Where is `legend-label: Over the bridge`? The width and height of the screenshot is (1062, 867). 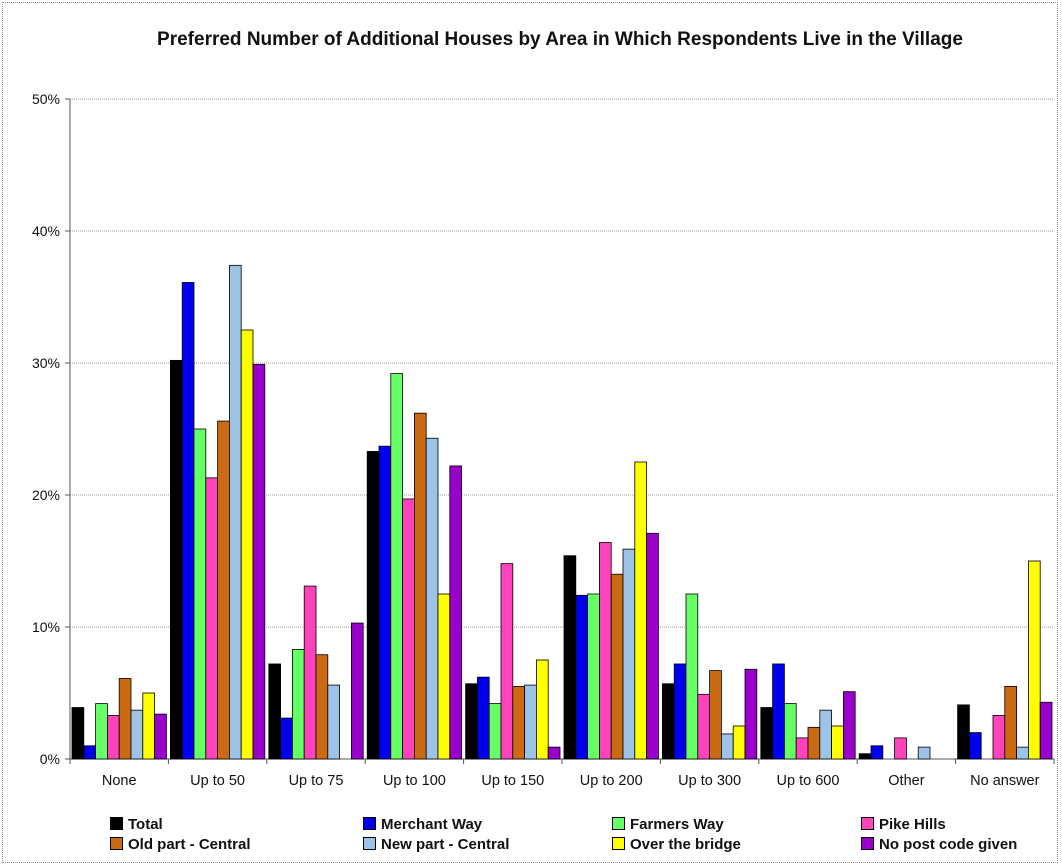
legend-label: Over the bridge is located at coordinates (685, 844).